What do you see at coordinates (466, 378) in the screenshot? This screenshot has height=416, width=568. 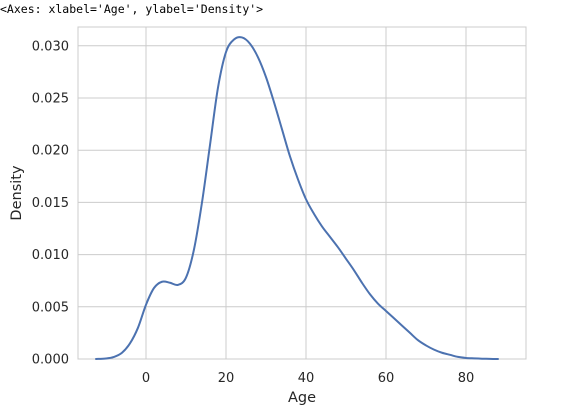 I see `x-tick-label: 80` at bounding box center [466, 378].